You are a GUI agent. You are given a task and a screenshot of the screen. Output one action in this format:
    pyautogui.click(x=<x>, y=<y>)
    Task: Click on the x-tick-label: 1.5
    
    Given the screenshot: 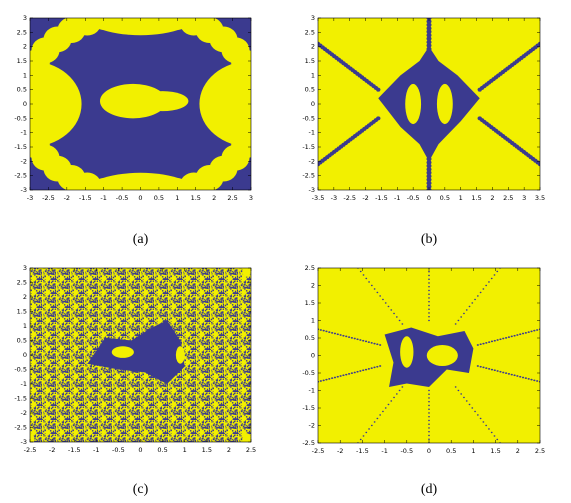 What is the action you would take?
    pyautogui.click(x=207, y=450)
    